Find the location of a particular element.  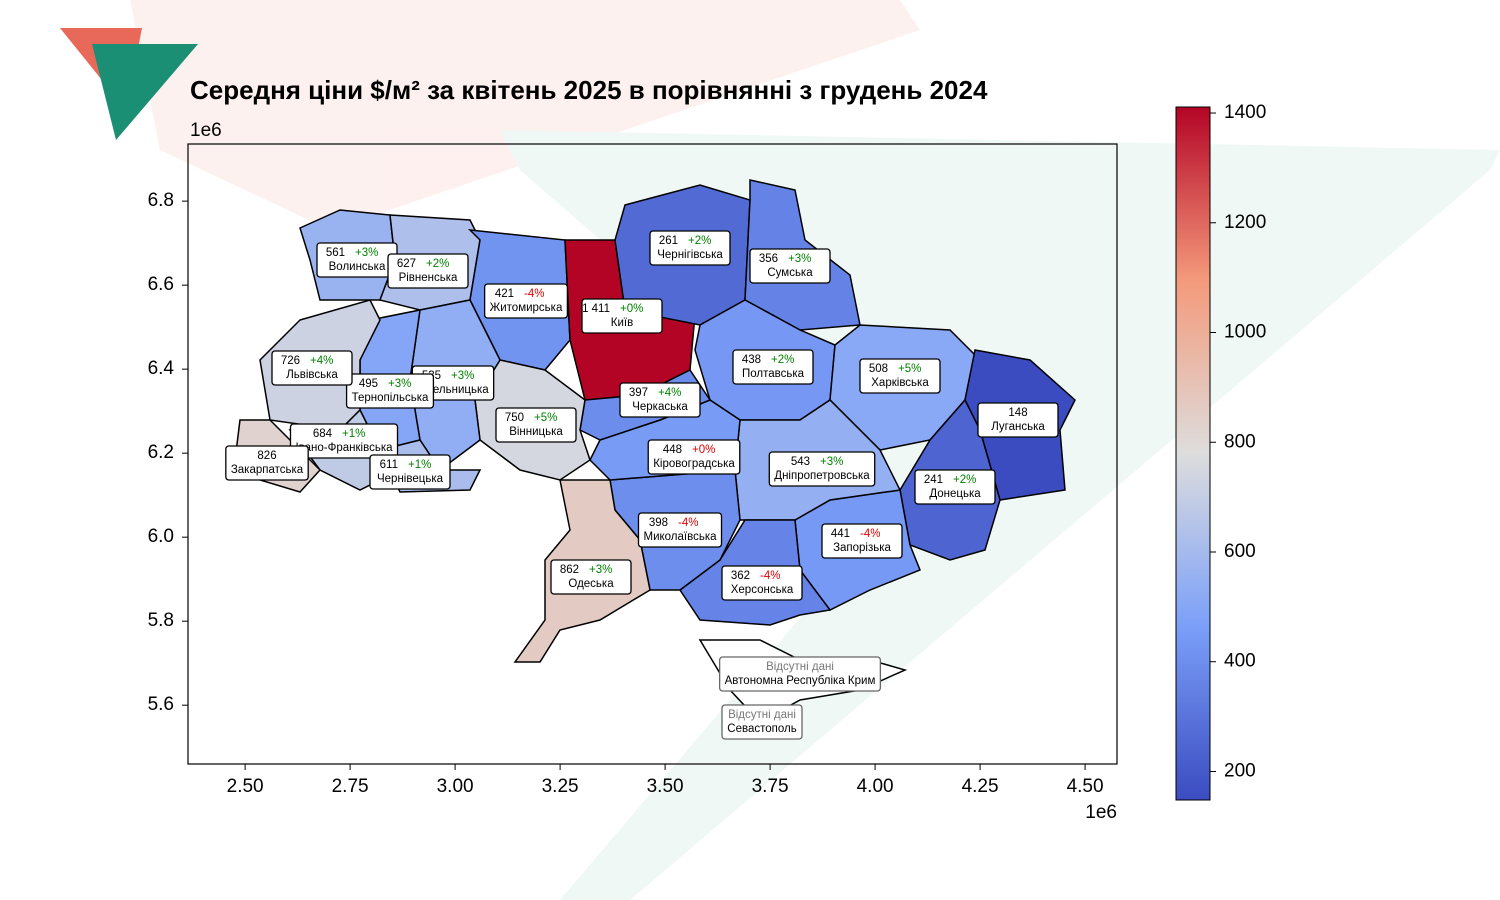

value-label: 495 is located at coordinates (368, 384).